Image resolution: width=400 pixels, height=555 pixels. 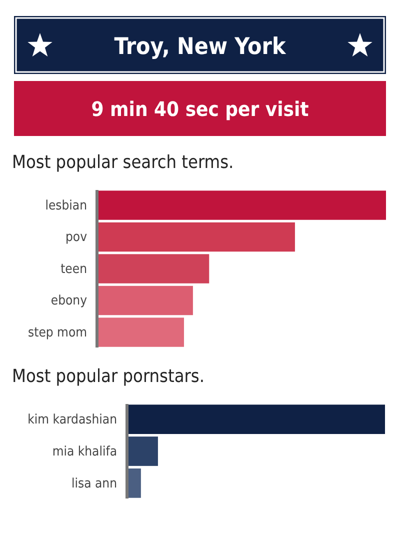 What do you see at coordinates (66, 206) in the screenshot?
I see `y-tick-label: lesbian` at bounding box center [66, 206].